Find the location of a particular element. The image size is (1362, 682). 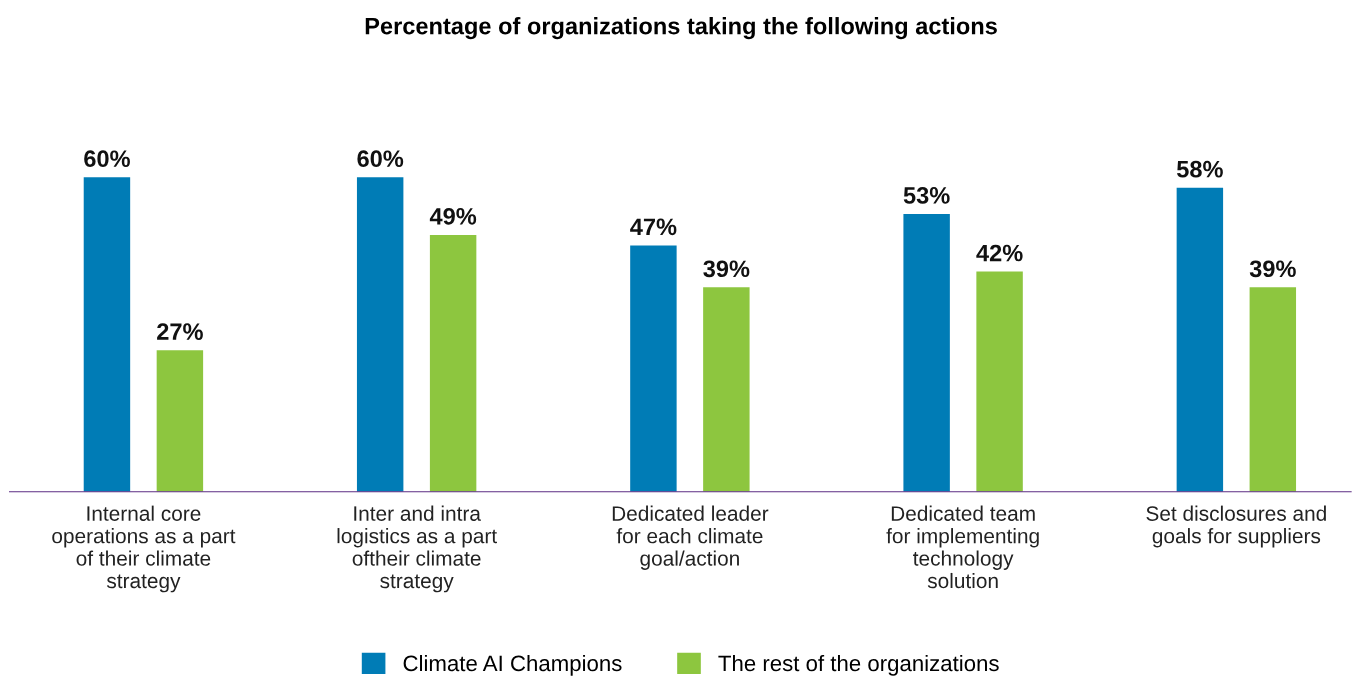

x-tick-label: Internal core operations as a part of their climate strategy is located at coordinates (144, 549).